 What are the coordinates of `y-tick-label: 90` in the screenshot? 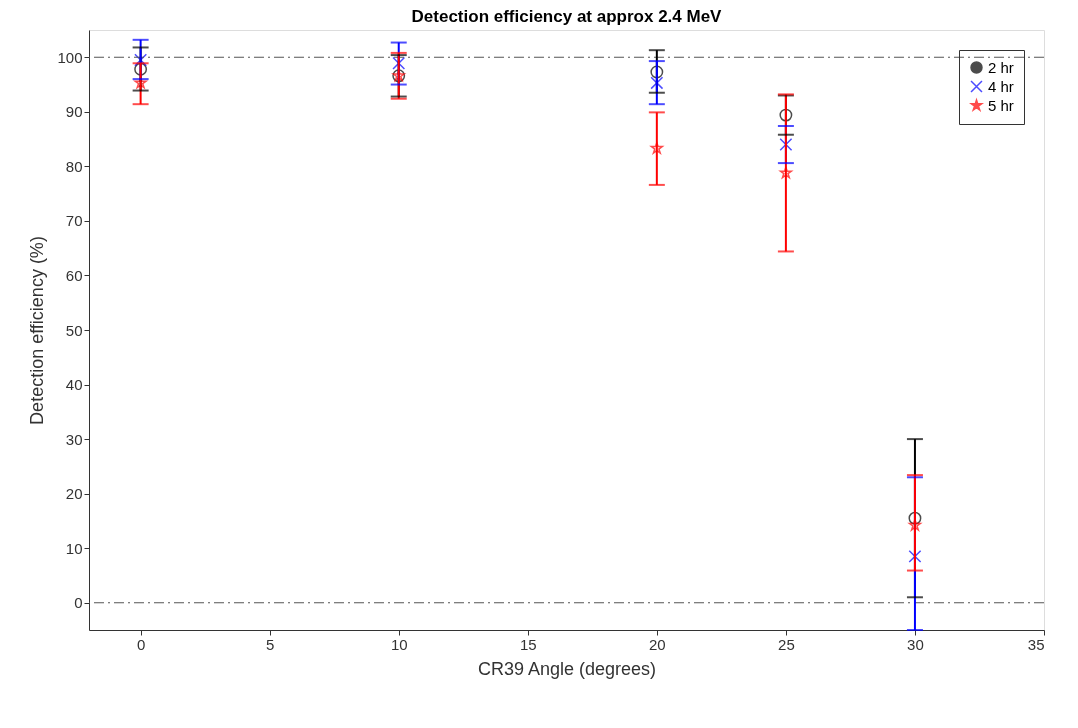 It's located at (74, 112).